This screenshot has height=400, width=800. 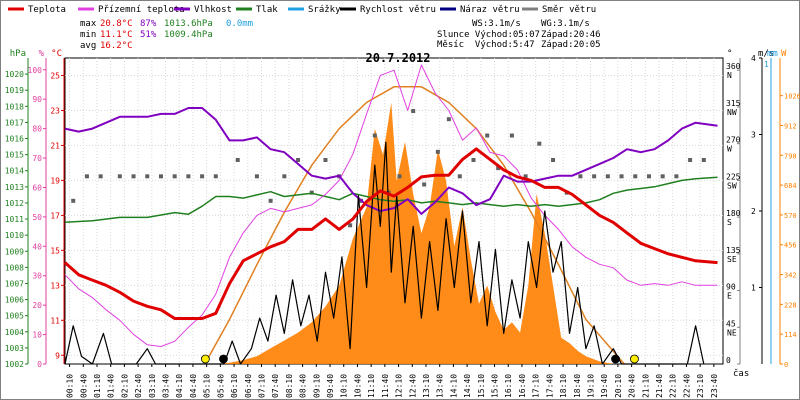 What do you see at coordinates (772, 54) in the screenshot?
I see `rain-axis-unit: mm` at bounding box center [772, 54].